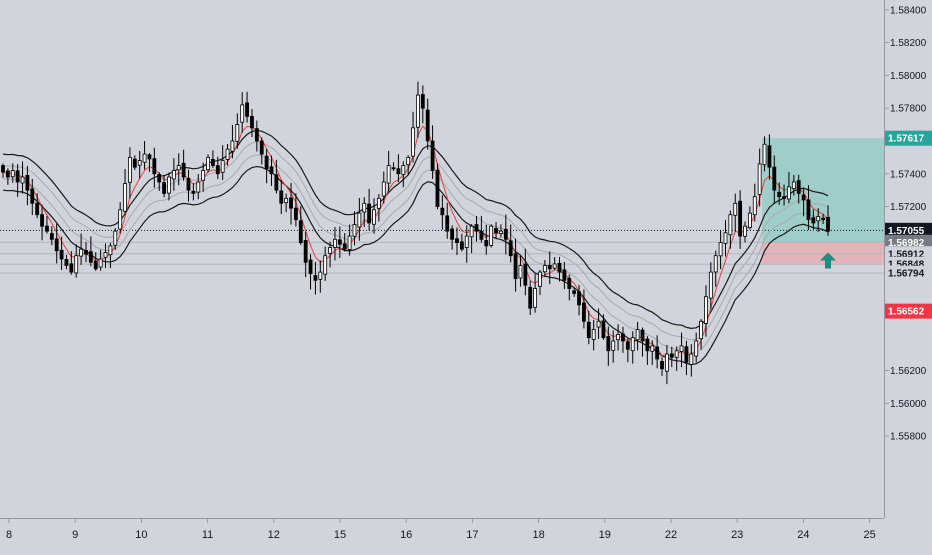 The width and height of the screenshot is (932, 555). What do you see at coordinates (906, 254) in the screenshot?
I see `price-tag-label: 1.56912` at bounding box center [906, 254].